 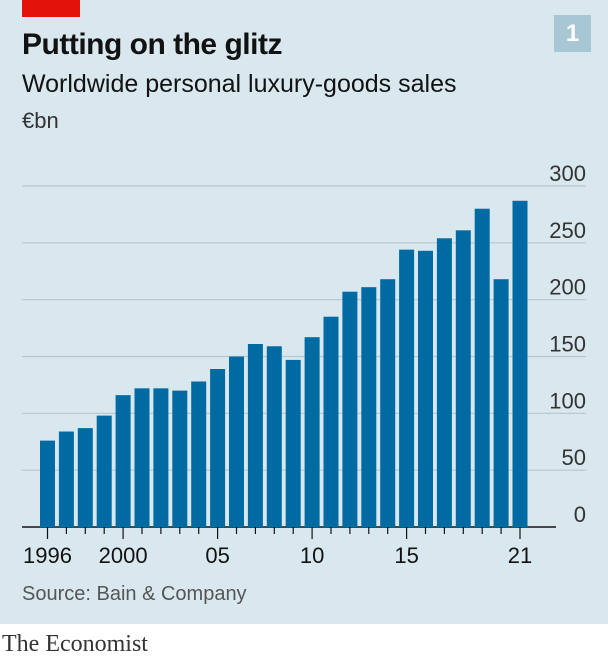 I want to click on publisher-logo: The Economist, so click(x=75, y=644).